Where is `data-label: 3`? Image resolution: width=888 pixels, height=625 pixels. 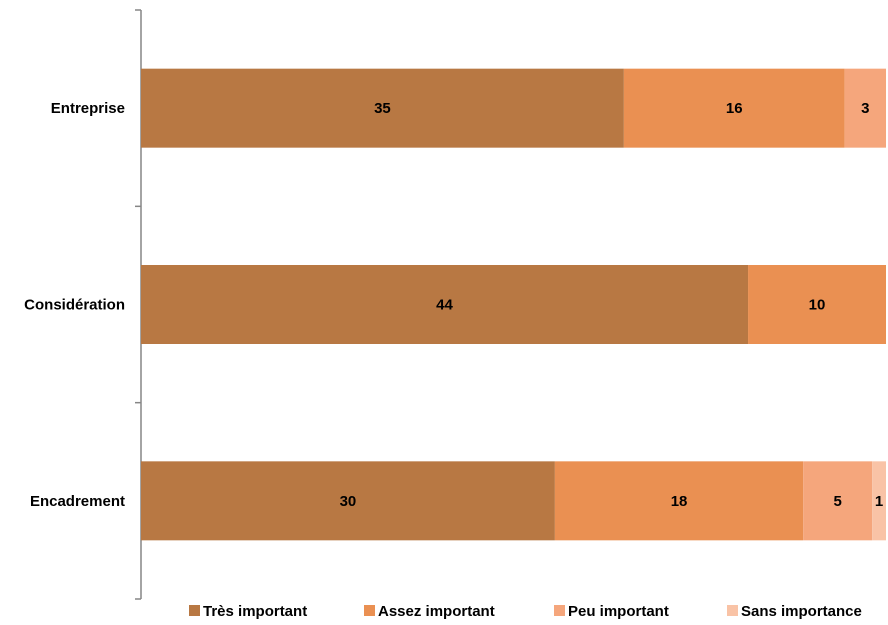 data-label: 3 is located at coordinates (865, 108).